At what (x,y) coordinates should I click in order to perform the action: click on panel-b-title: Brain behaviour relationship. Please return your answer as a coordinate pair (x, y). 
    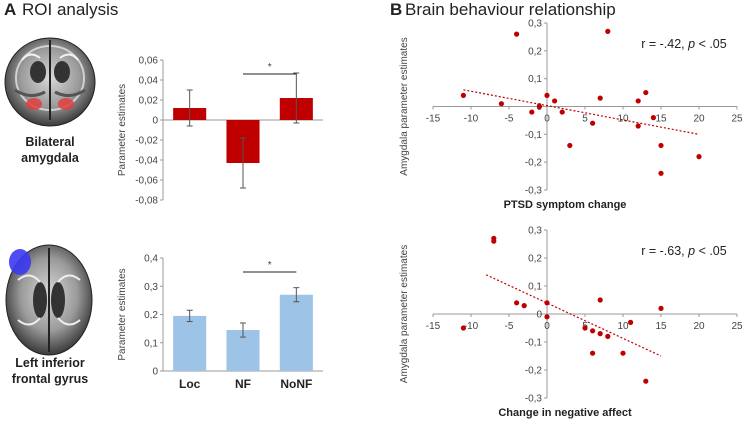
    Looking at the image, I should click on (510, 9).